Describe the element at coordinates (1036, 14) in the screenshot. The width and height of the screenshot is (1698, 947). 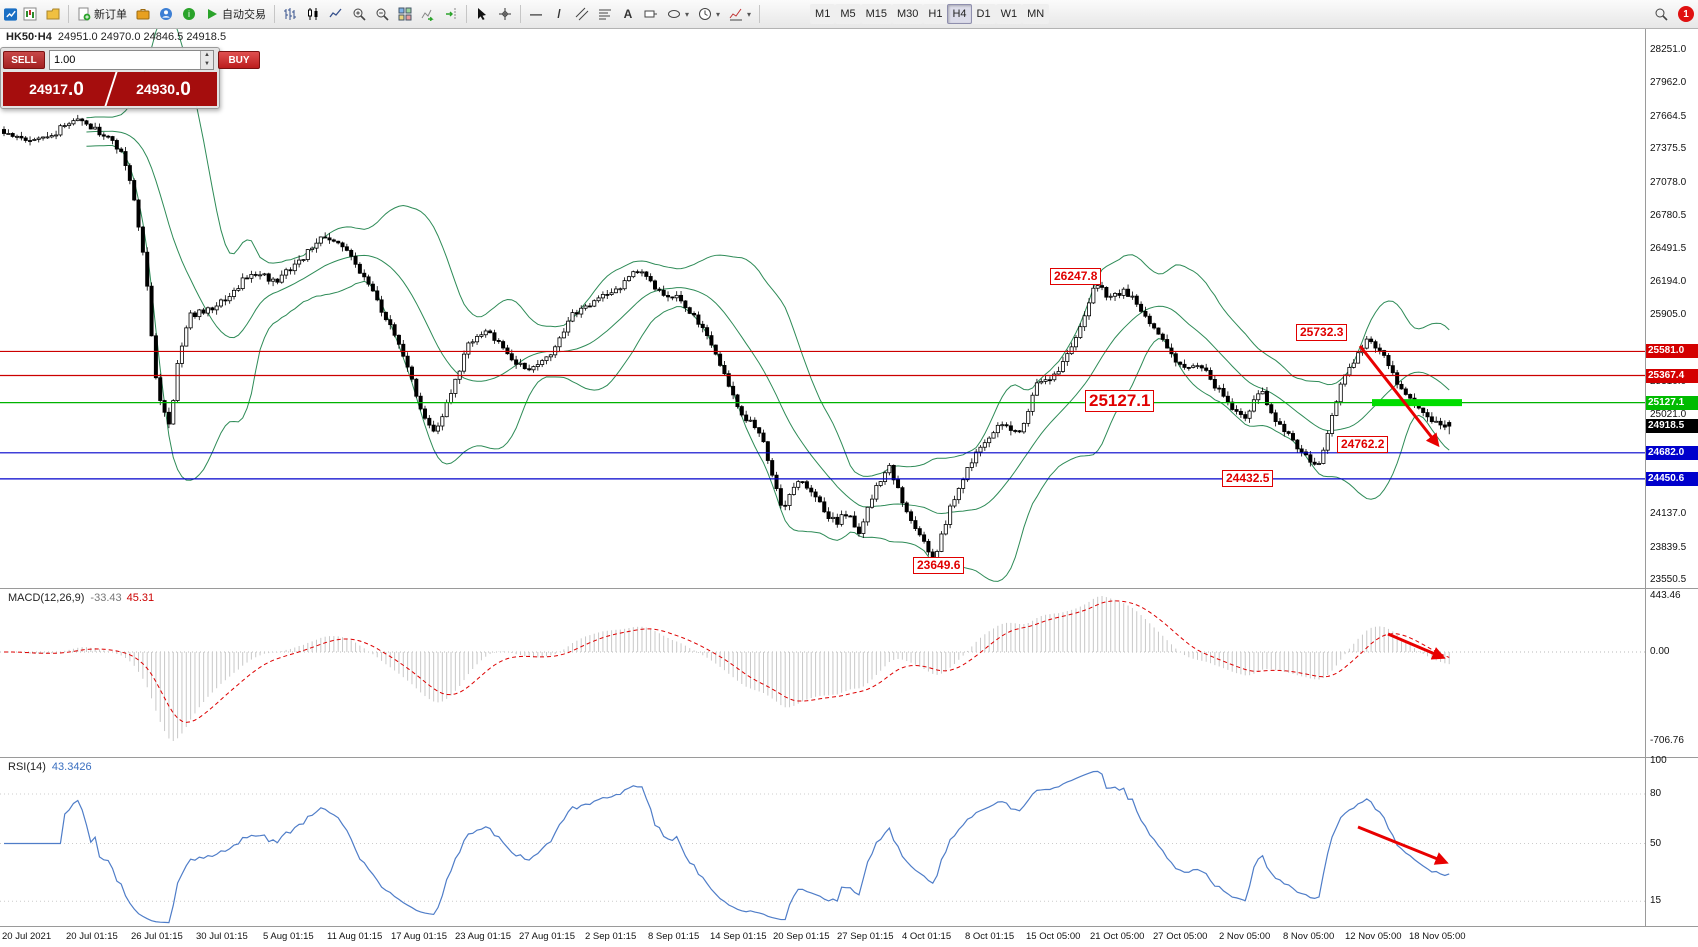
I see `tab-mn: MN` at that location.